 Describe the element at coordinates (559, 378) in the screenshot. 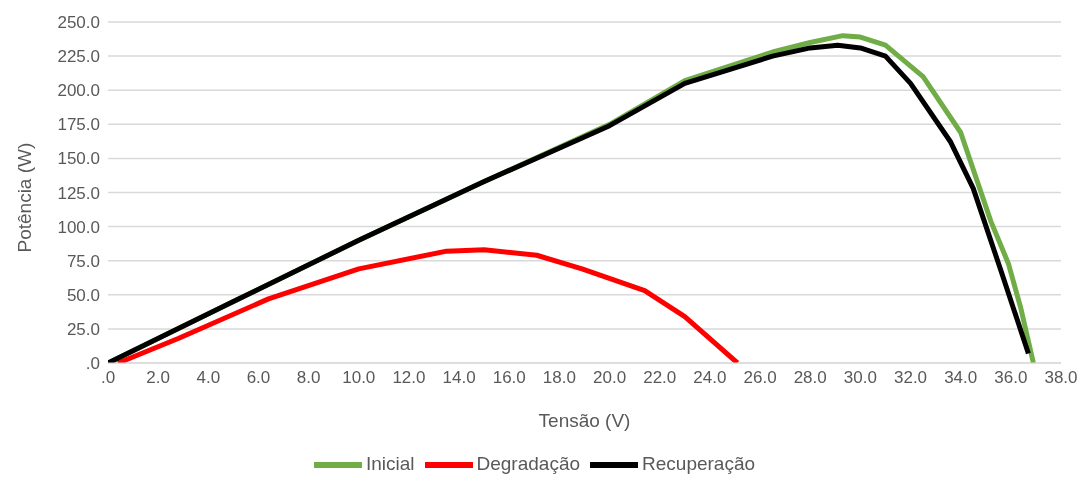

I see `x-tick-label: 18.0` at that location.